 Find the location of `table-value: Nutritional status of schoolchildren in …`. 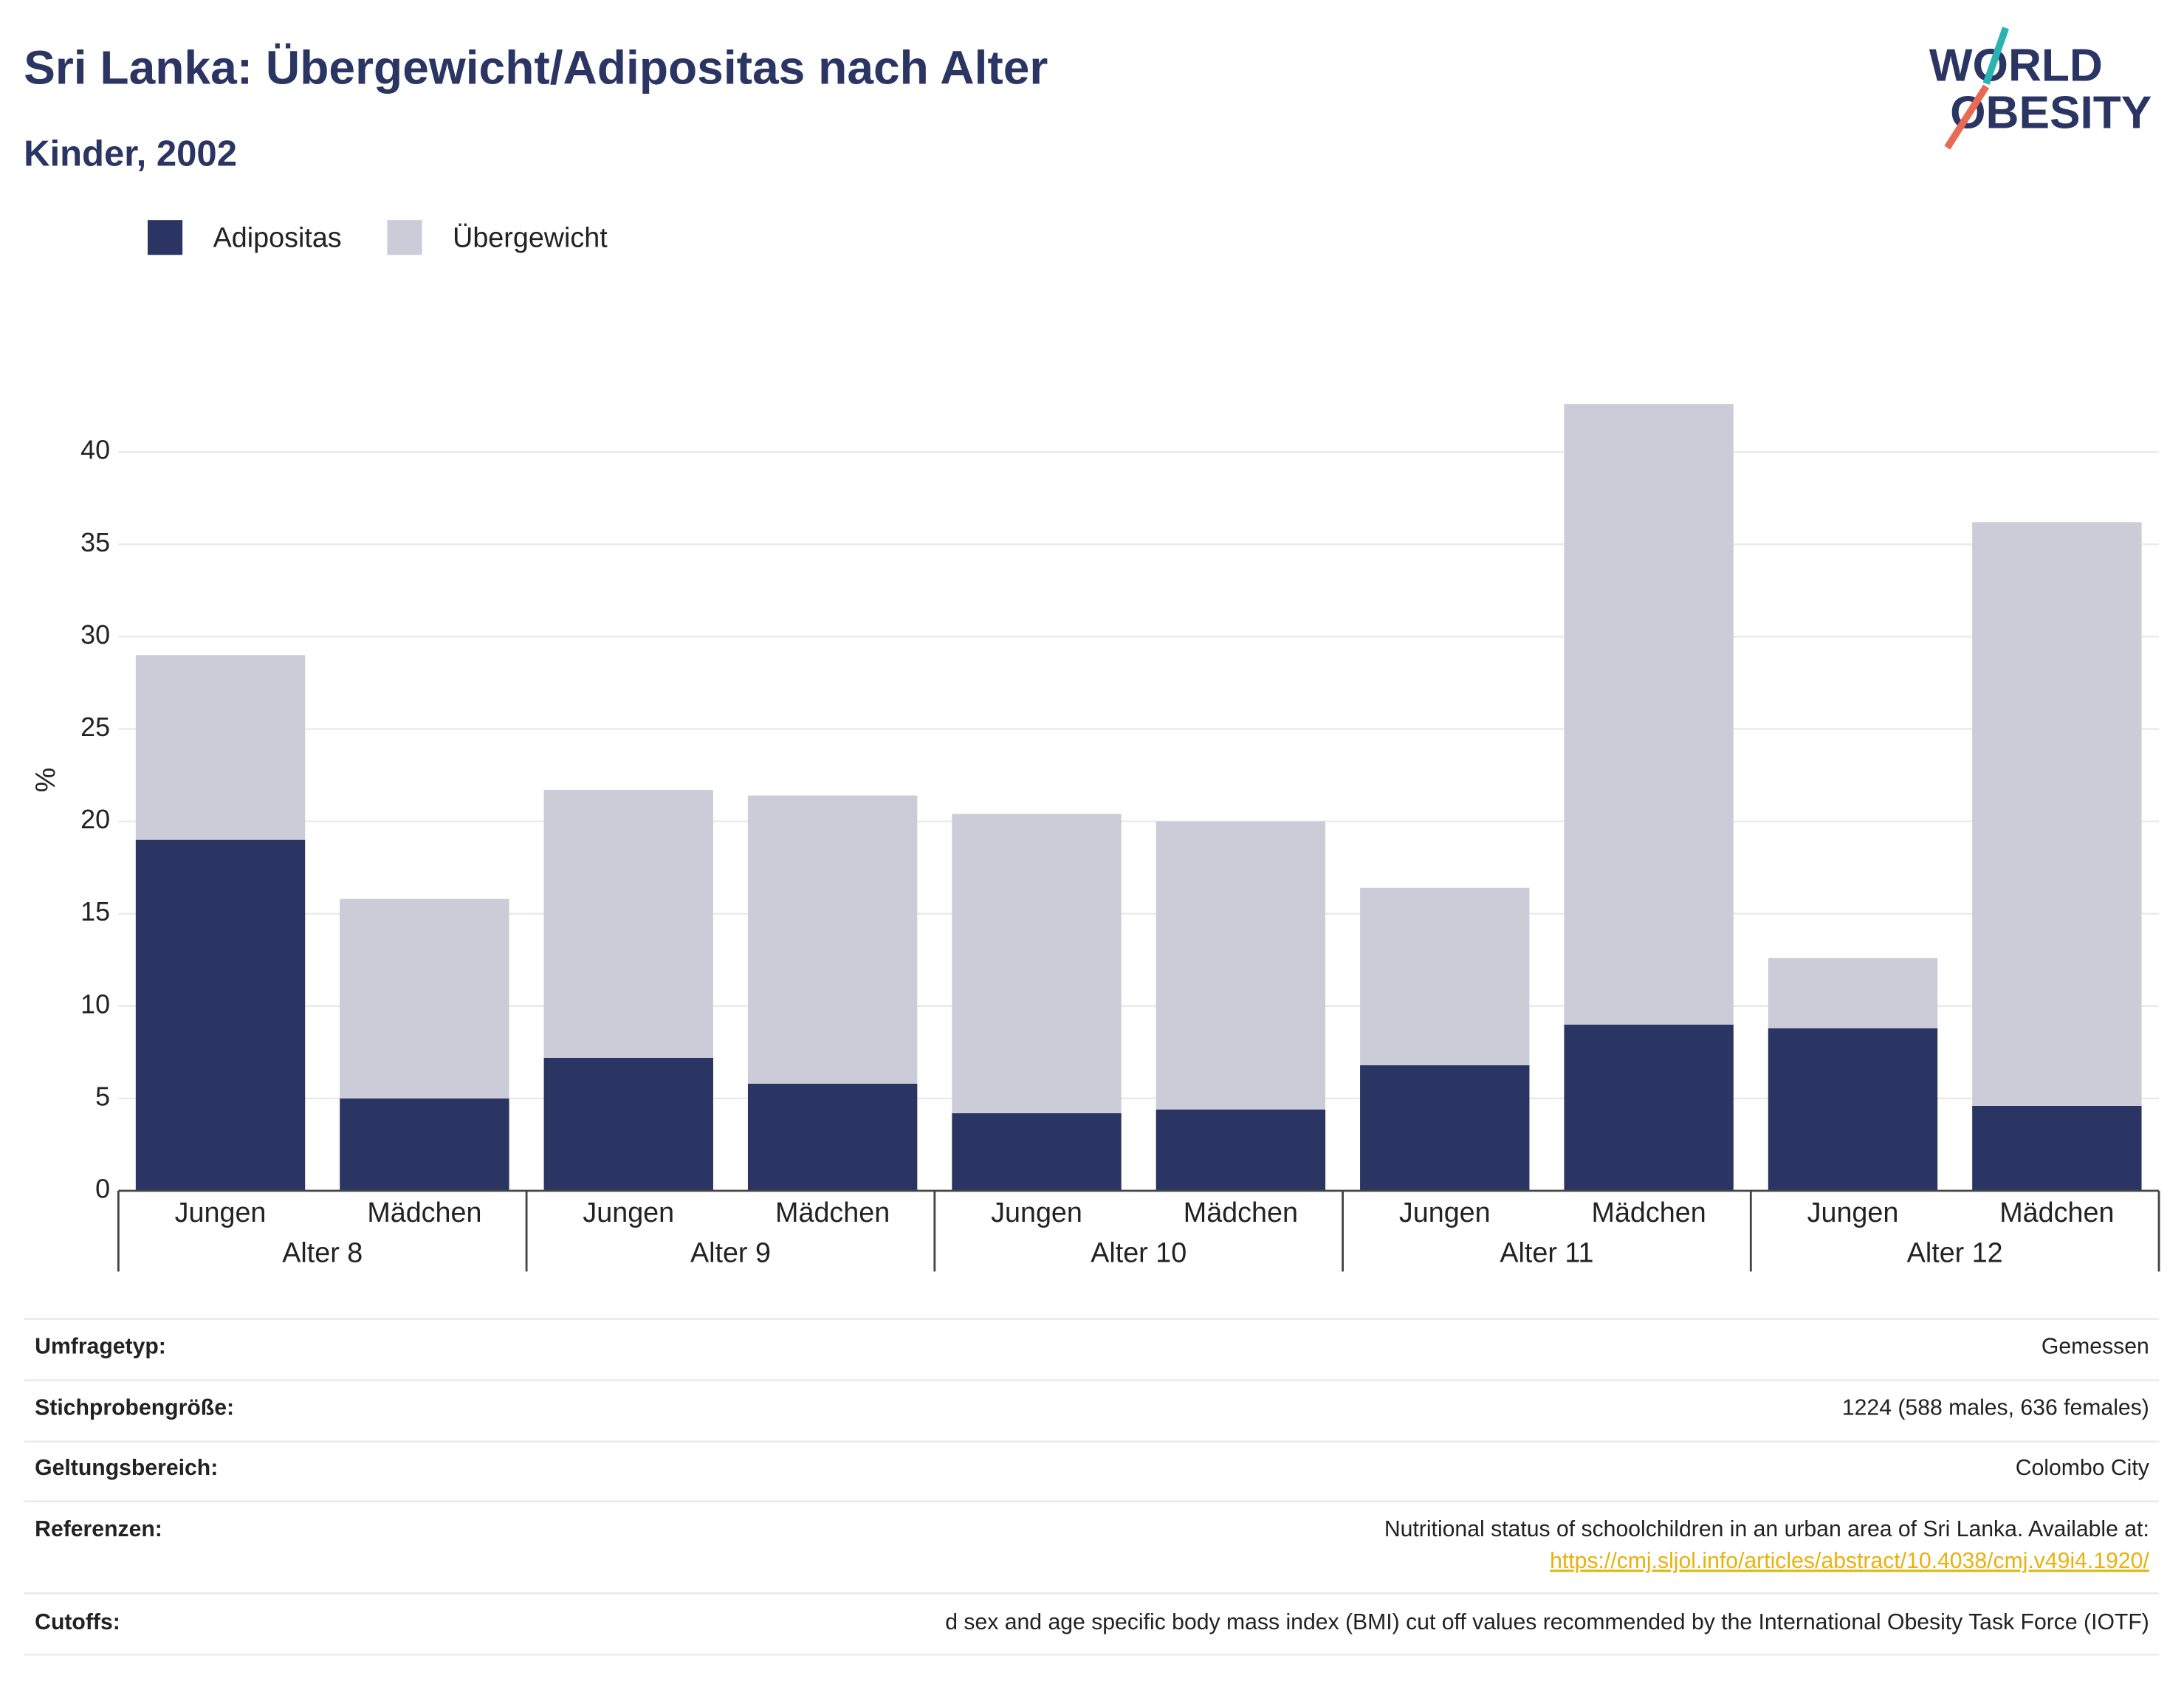

table-value: Nutritional status of schoolchildren in … is located at coordinates (1767, 1529).